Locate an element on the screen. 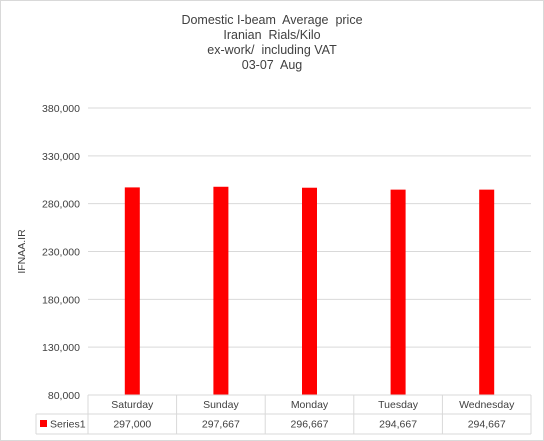  data-table-value: 297,000 is located at coordinates (132, 425).